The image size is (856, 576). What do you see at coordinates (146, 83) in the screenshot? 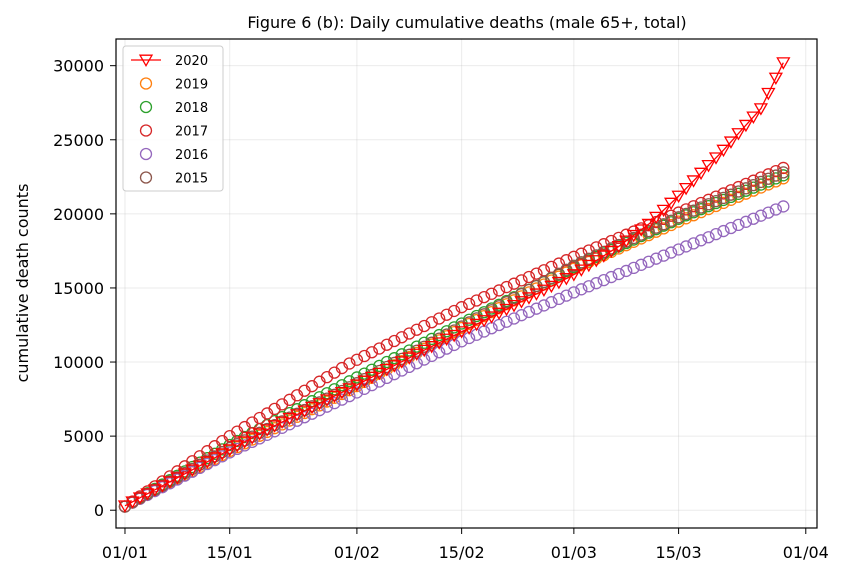
I see `legend-marker-2019` at bounding box center [146, 83].